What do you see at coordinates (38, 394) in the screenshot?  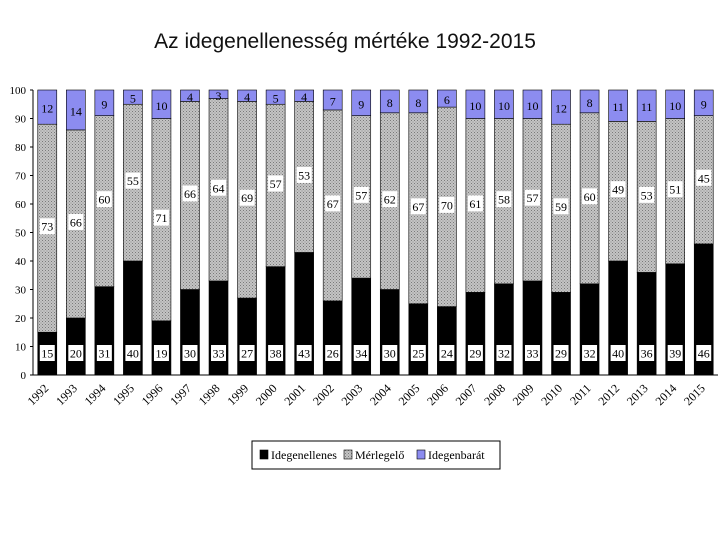 I see `x-tick-label: 1992` at bounding box center [38, 394].